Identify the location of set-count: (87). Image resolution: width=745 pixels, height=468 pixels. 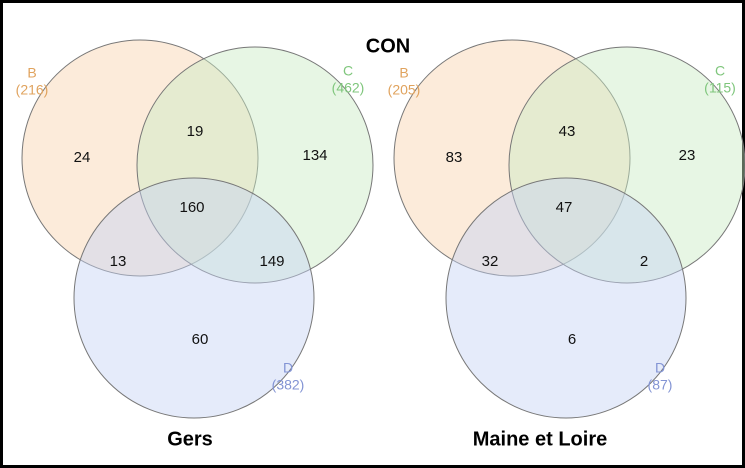
(660, 385).